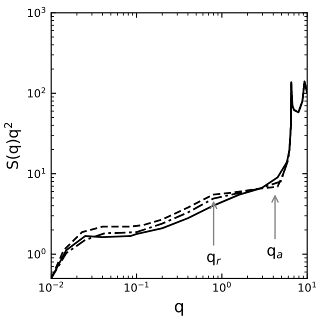 The image size is (320, 320). What do you see at coordinates (37, 12) in the screenshot?
I see `y-tick-label: 10$^{3}$` at bounding box center [37, 12].